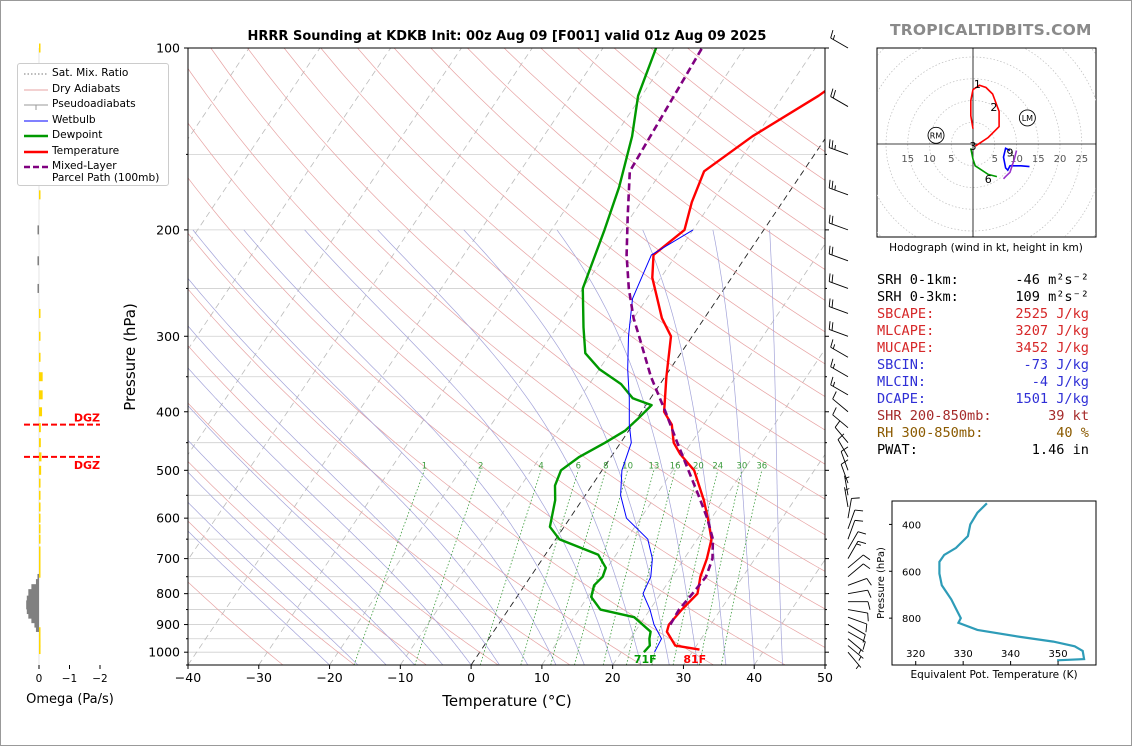 This screenshot has height=748, width=1134. What do you see at coordinates (911, 572) in the screenshot?
I see `theta-e-y-tick-label: 600` at bounding box center [911, 572].